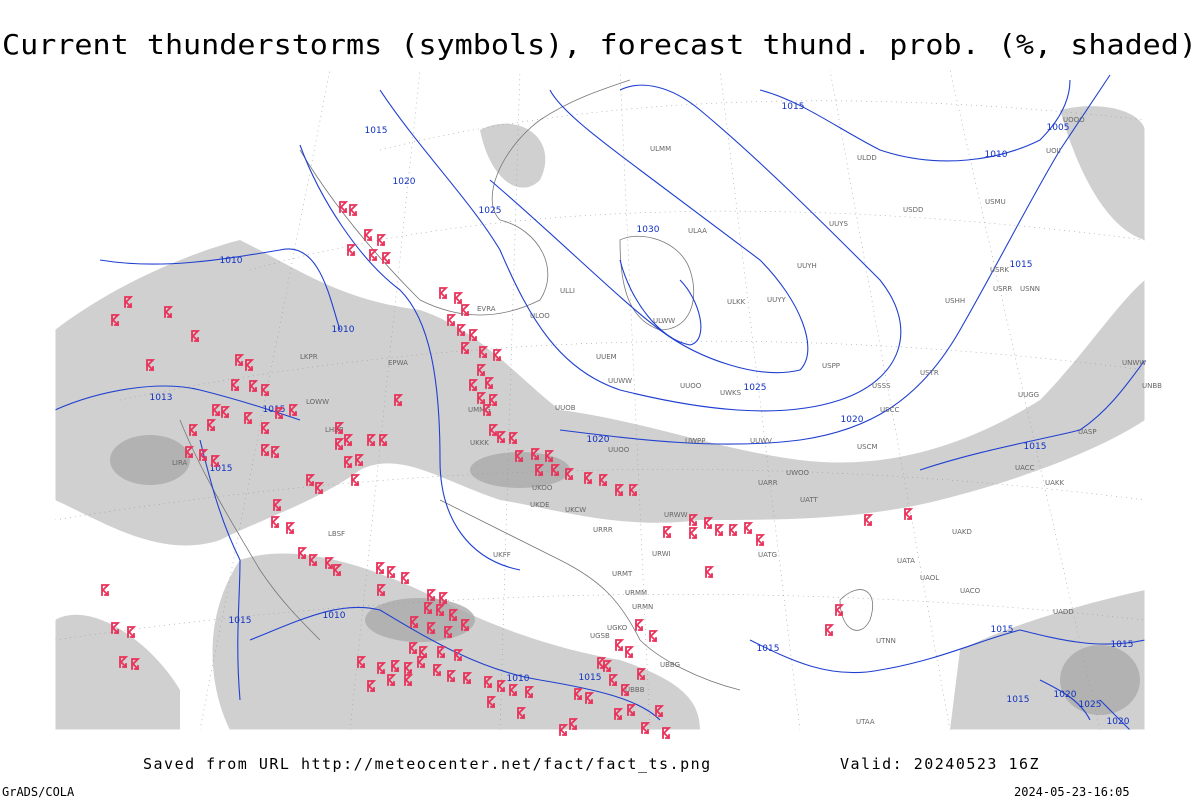 Image resolution: width=1200 pixels, height=800 pixels. I want to click on station-label: UKKK, so click(479, 443).